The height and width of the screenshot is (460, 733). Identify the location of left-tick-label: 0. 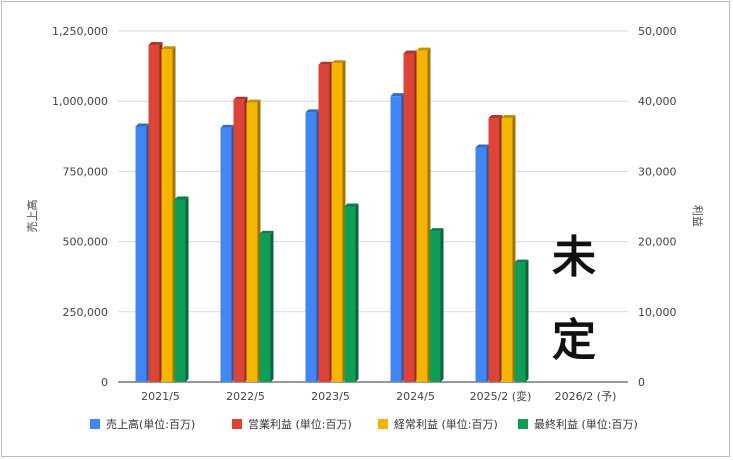
(104, 382).